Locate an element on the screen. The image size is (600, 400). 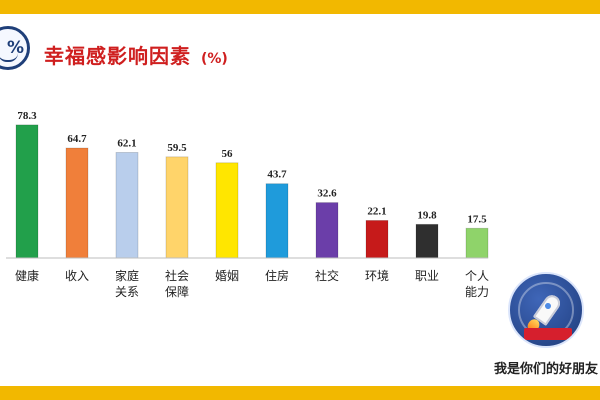
category-label-6-line-1: 住房 is located at coordinates (277, 275).